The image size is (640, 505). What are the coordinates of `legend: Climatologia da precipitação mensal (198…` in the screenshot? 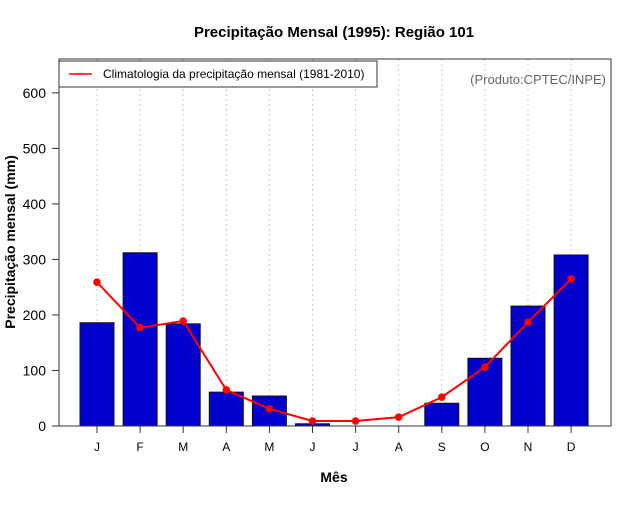 It's located at (218, 74).